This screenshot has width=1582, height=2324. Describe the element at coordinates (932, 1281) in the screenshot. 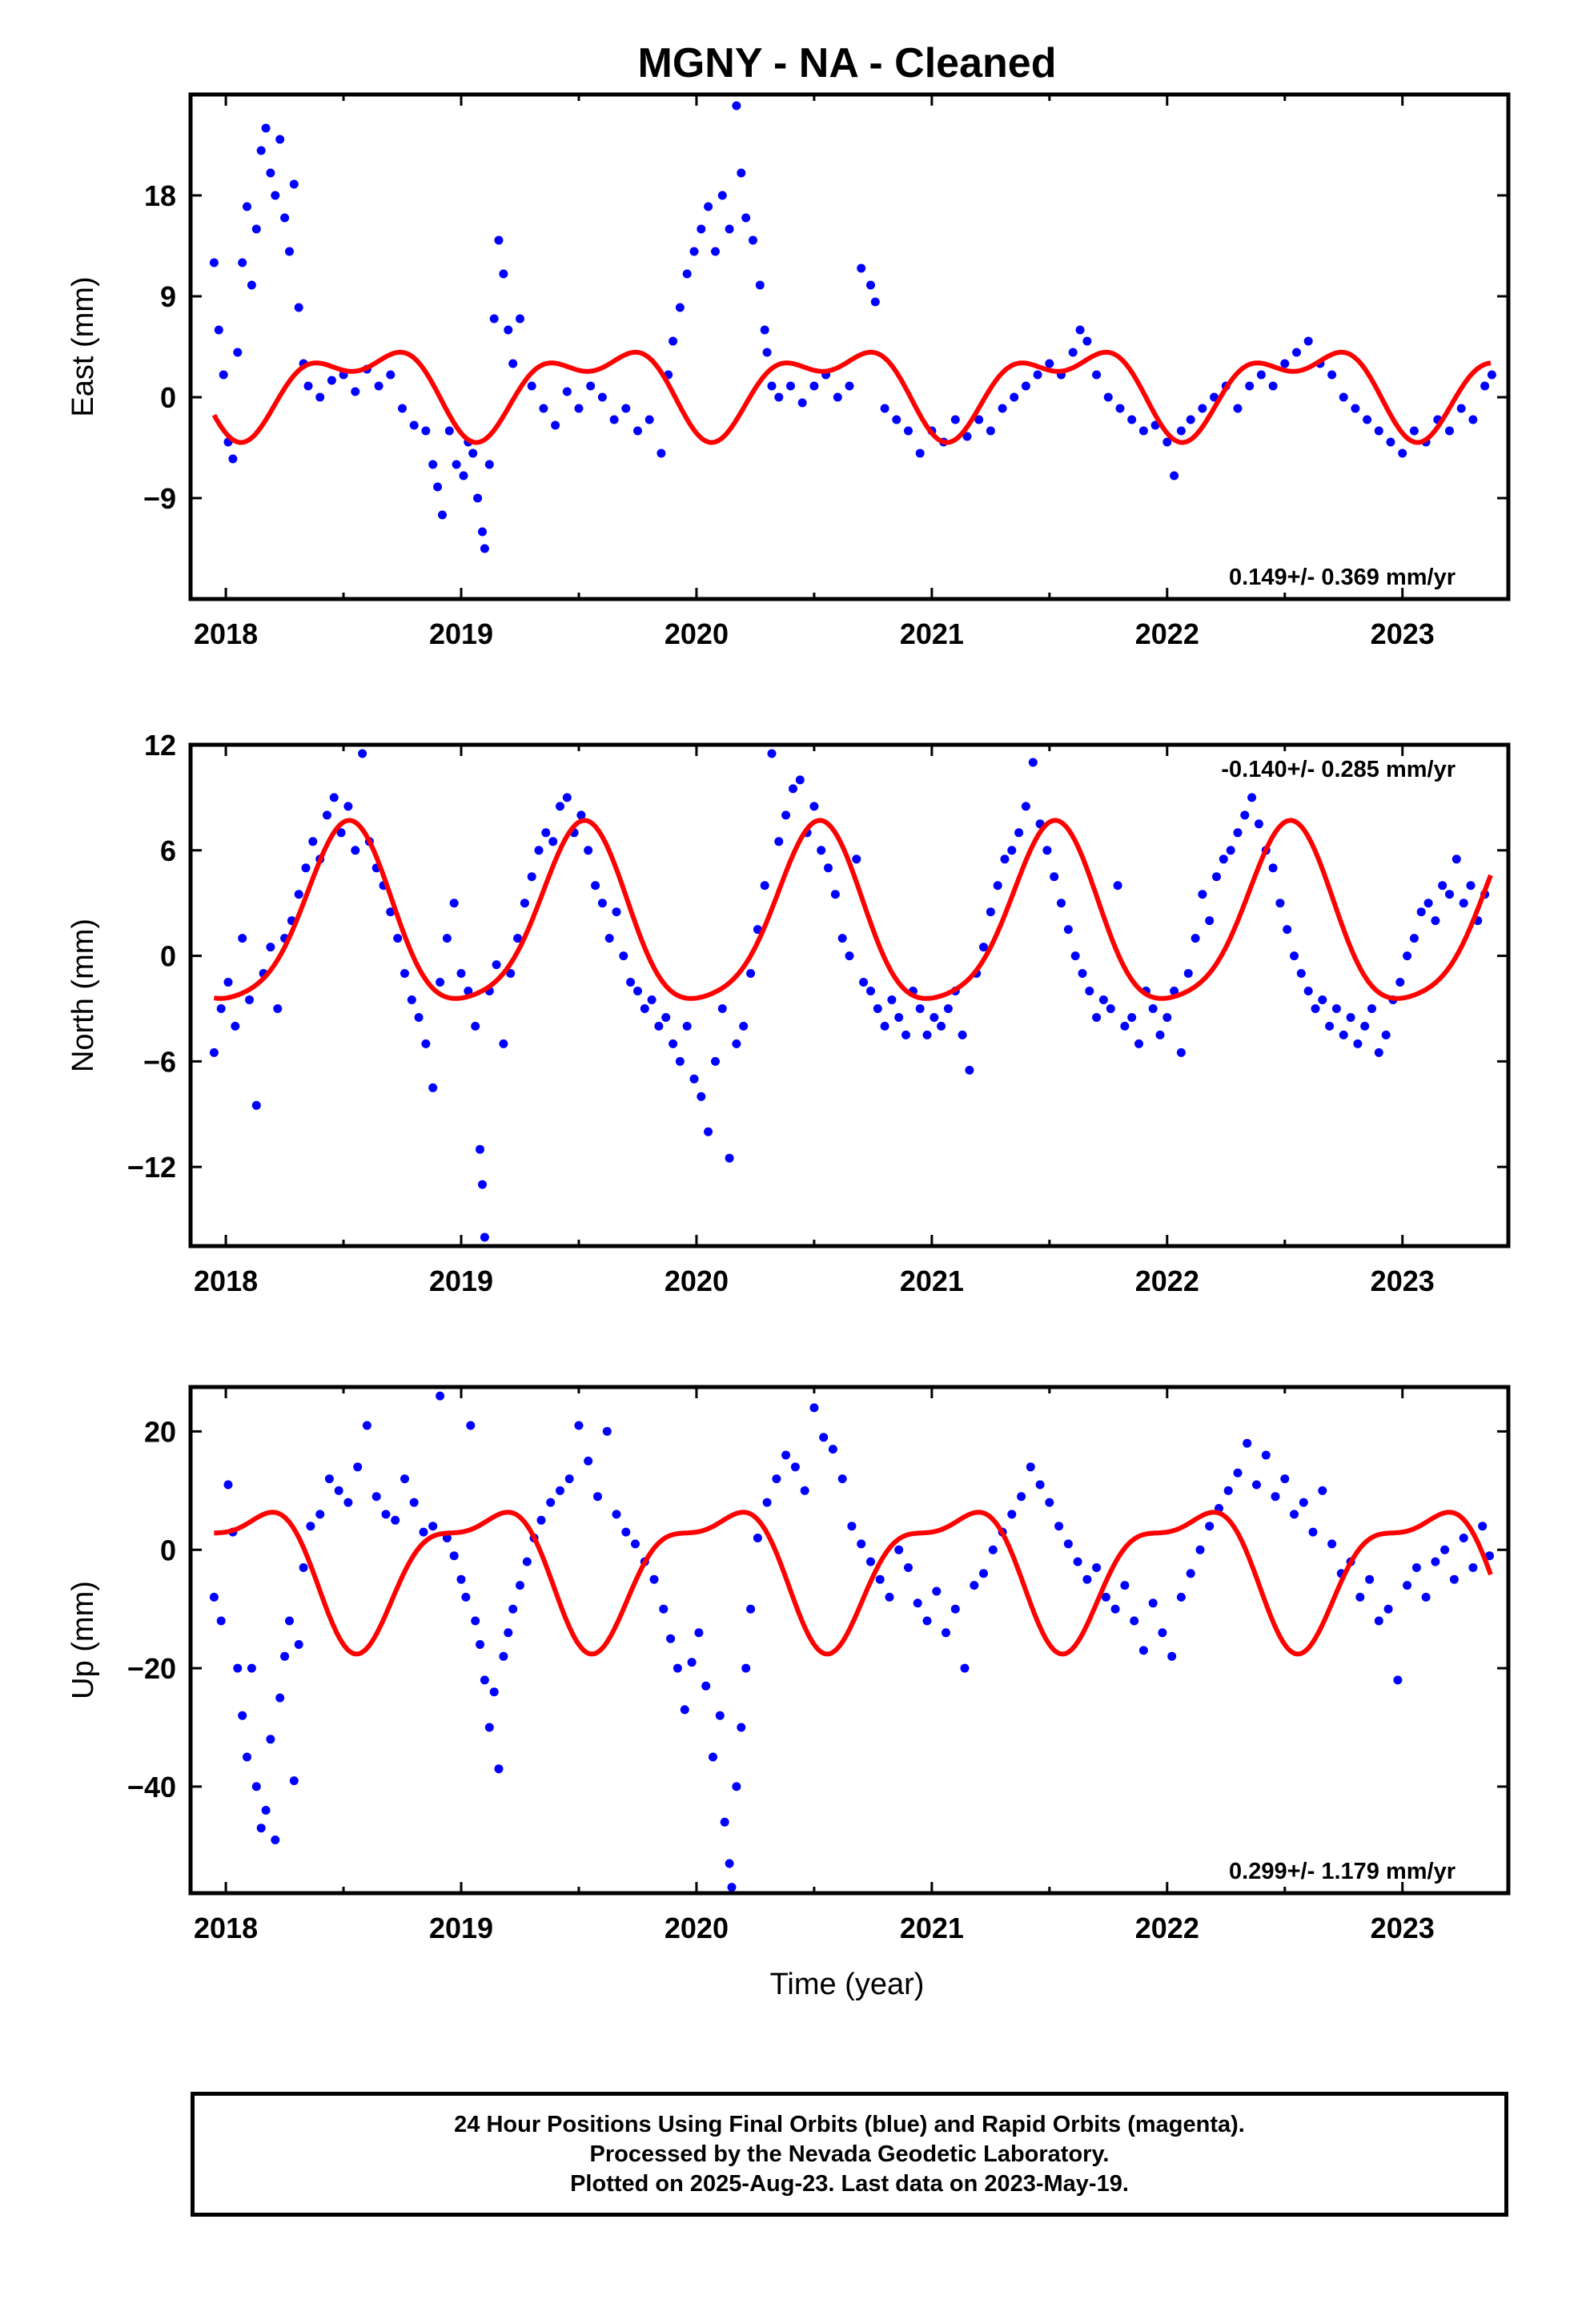

I see `north-x-tick-label: 2021` at that location.